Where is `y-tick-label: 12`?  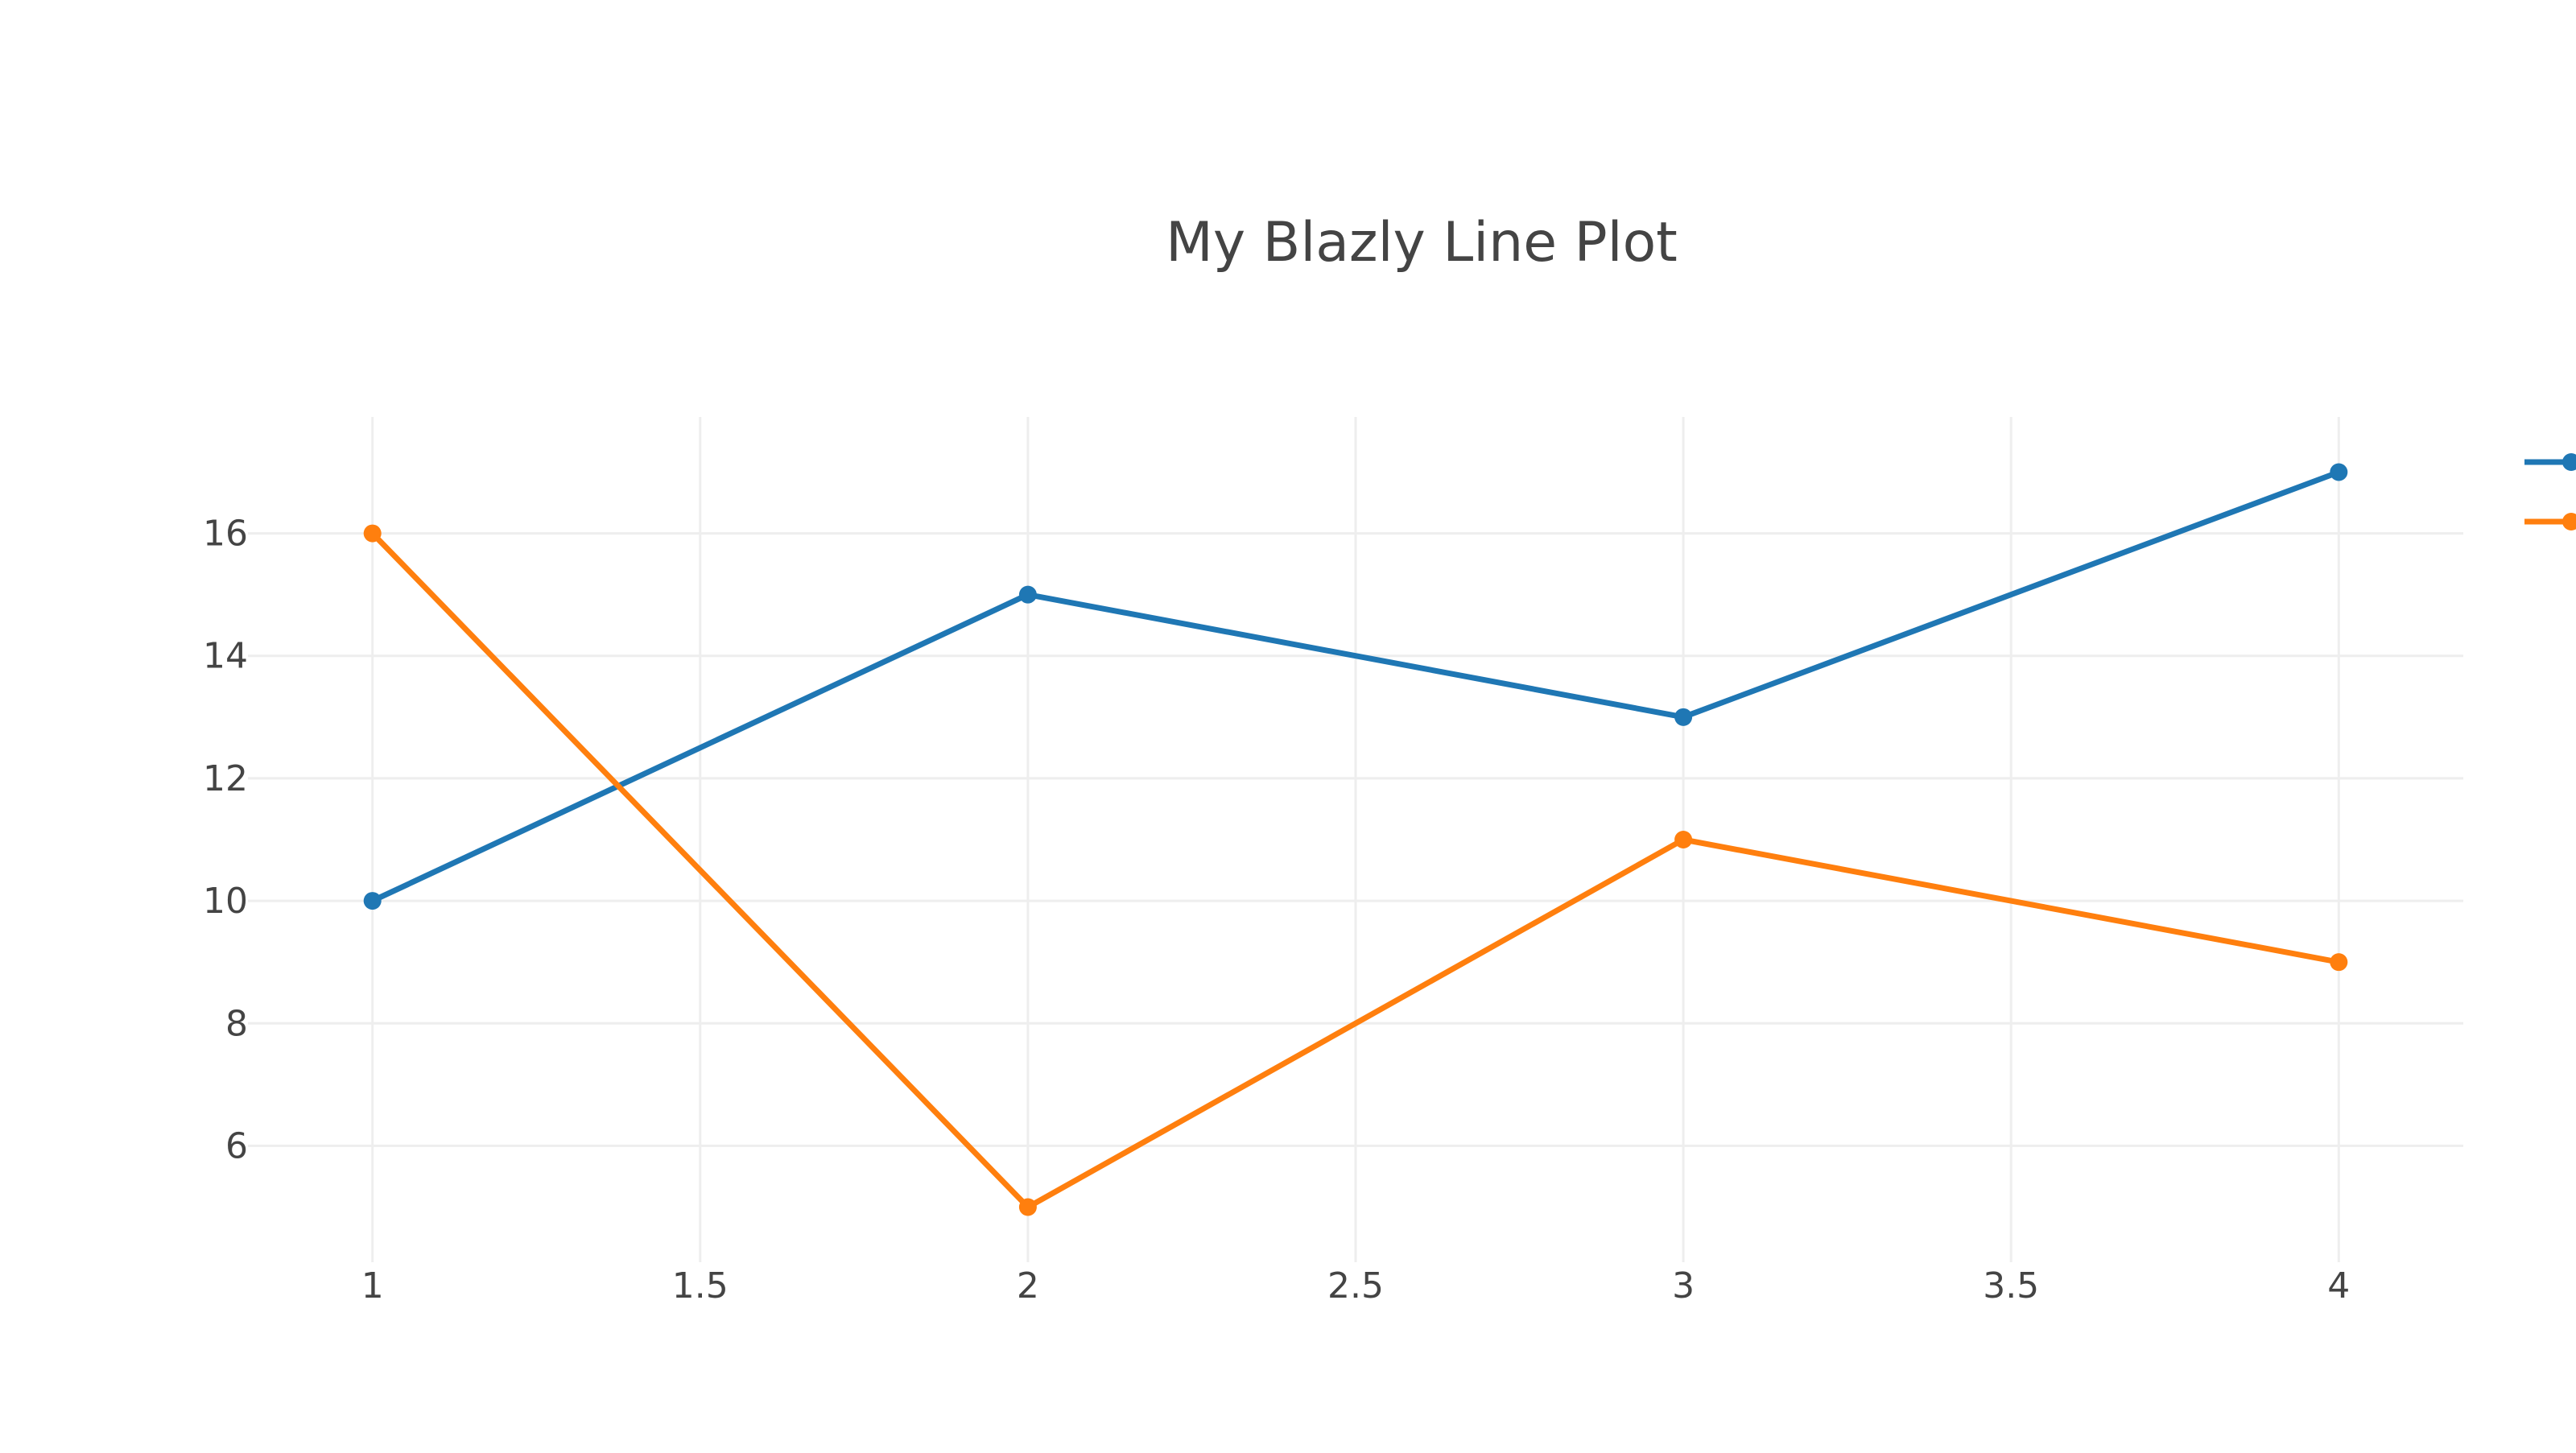 y-tick-label: 12 is located at coordinates (225, 779).